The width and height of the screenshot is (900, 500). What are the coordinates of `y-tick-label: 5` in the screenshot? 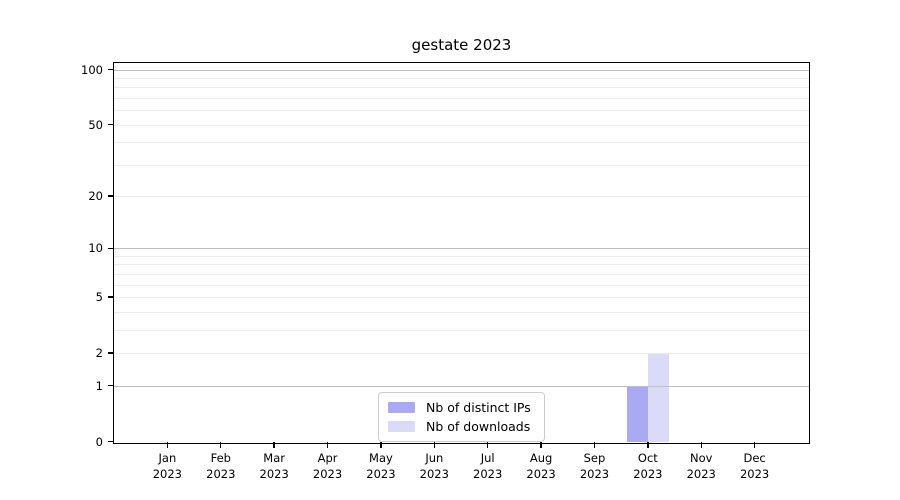 It's located at (99, 297).